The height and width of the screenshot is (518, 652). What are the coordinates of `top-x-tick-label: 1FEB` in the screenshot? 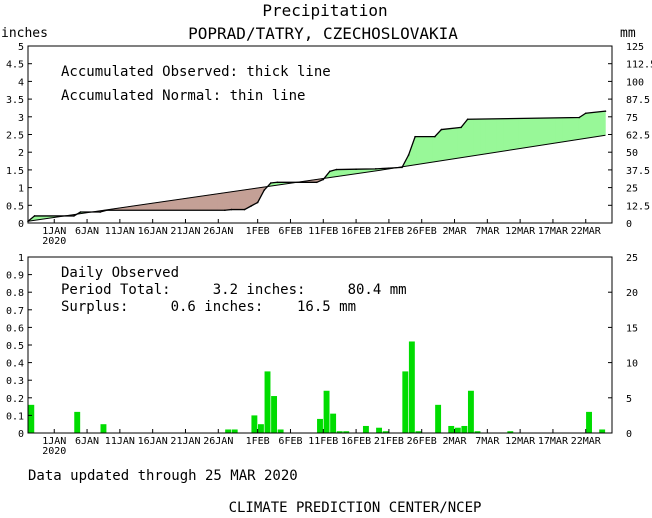 It's located at (258, 231).